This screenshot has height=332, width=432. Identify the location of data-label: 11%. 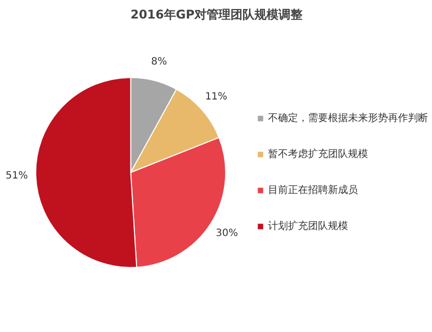
(216, 97).